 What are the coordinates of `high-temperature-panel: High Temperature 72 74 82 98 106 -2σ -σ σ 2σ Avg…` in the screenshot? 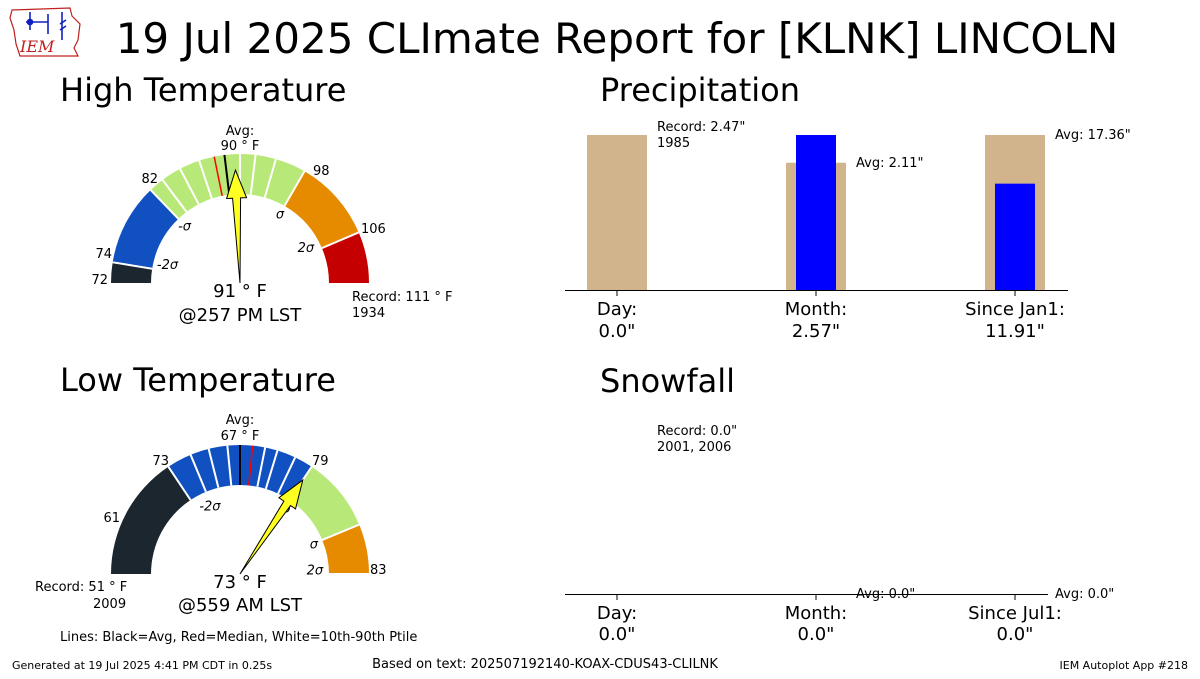 It's located at (256, 198).